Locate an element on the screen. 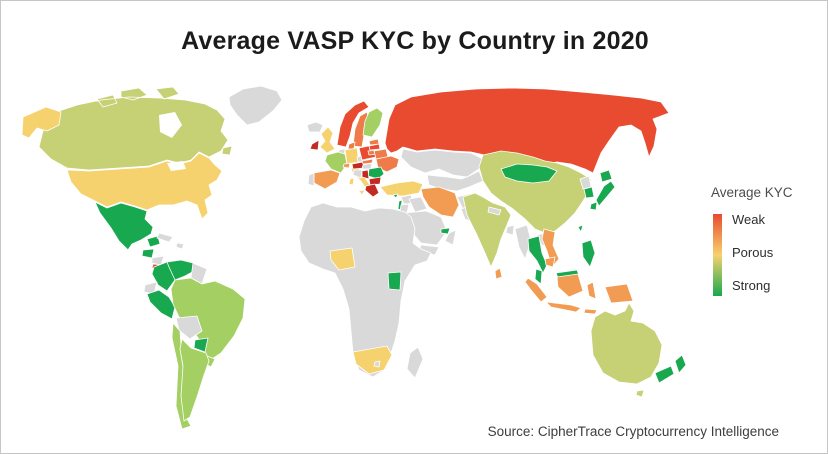 The height and width of the screenshot is (454, 828). country-portugal is located at coordinates (311, 179).